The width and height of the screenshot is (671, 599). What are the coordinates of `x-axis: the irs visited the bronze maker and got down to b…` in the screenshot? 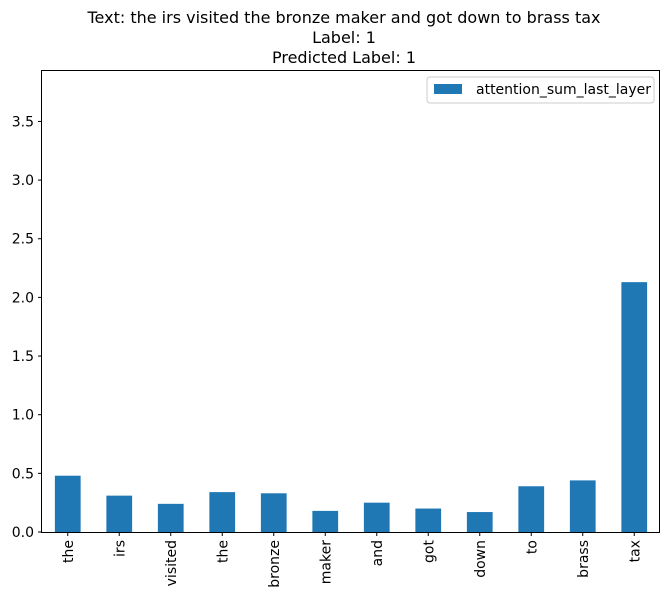 It's located at (352, 560).